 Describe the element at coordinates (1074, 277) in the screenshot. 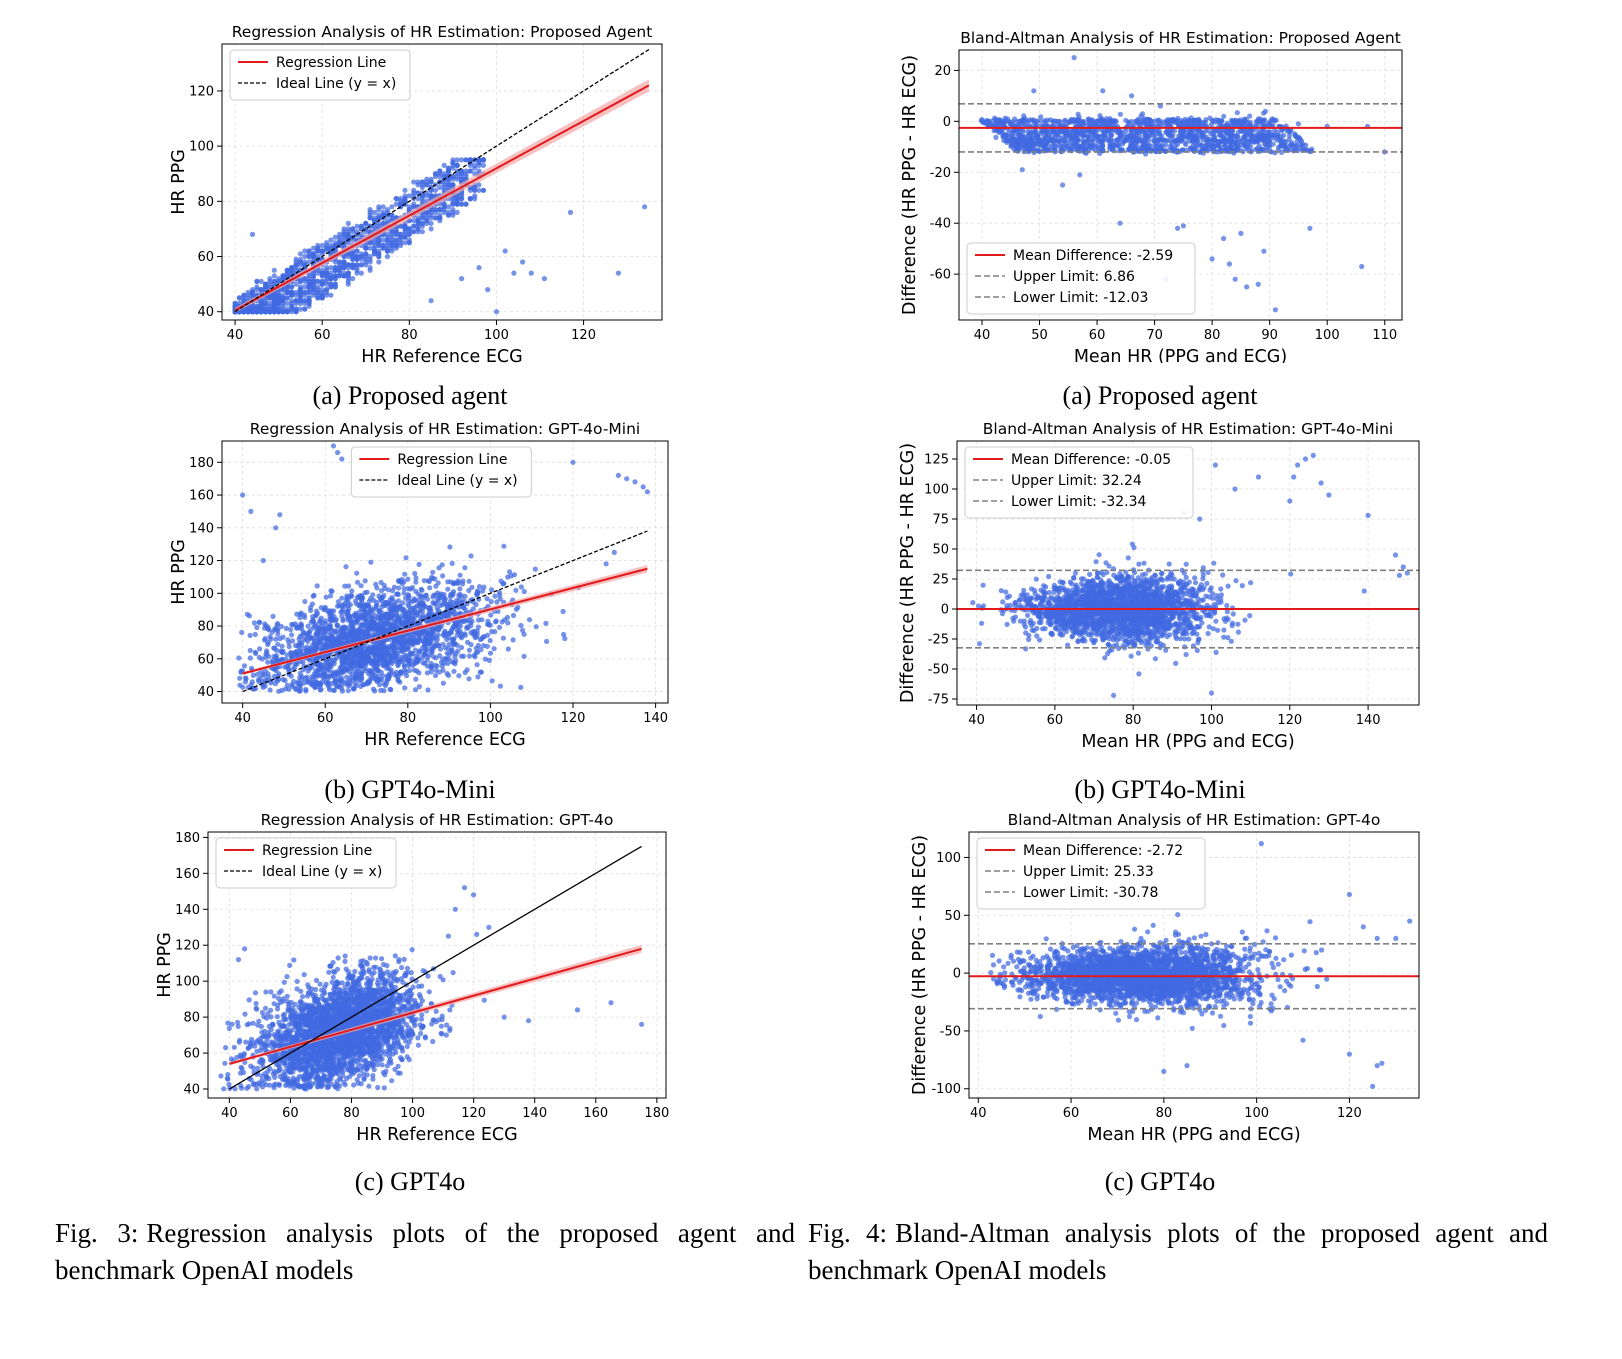

I see `legend-label: Upper Limit: 6.86` at that location.